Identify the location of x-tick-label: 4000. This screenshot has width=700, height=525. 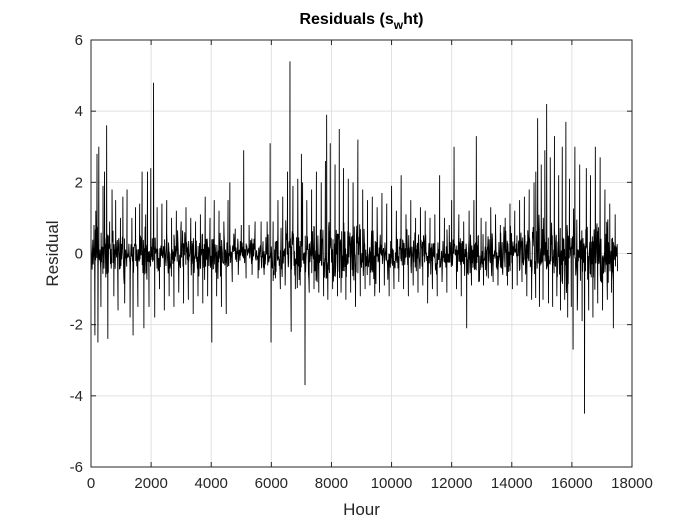
(211, 483).